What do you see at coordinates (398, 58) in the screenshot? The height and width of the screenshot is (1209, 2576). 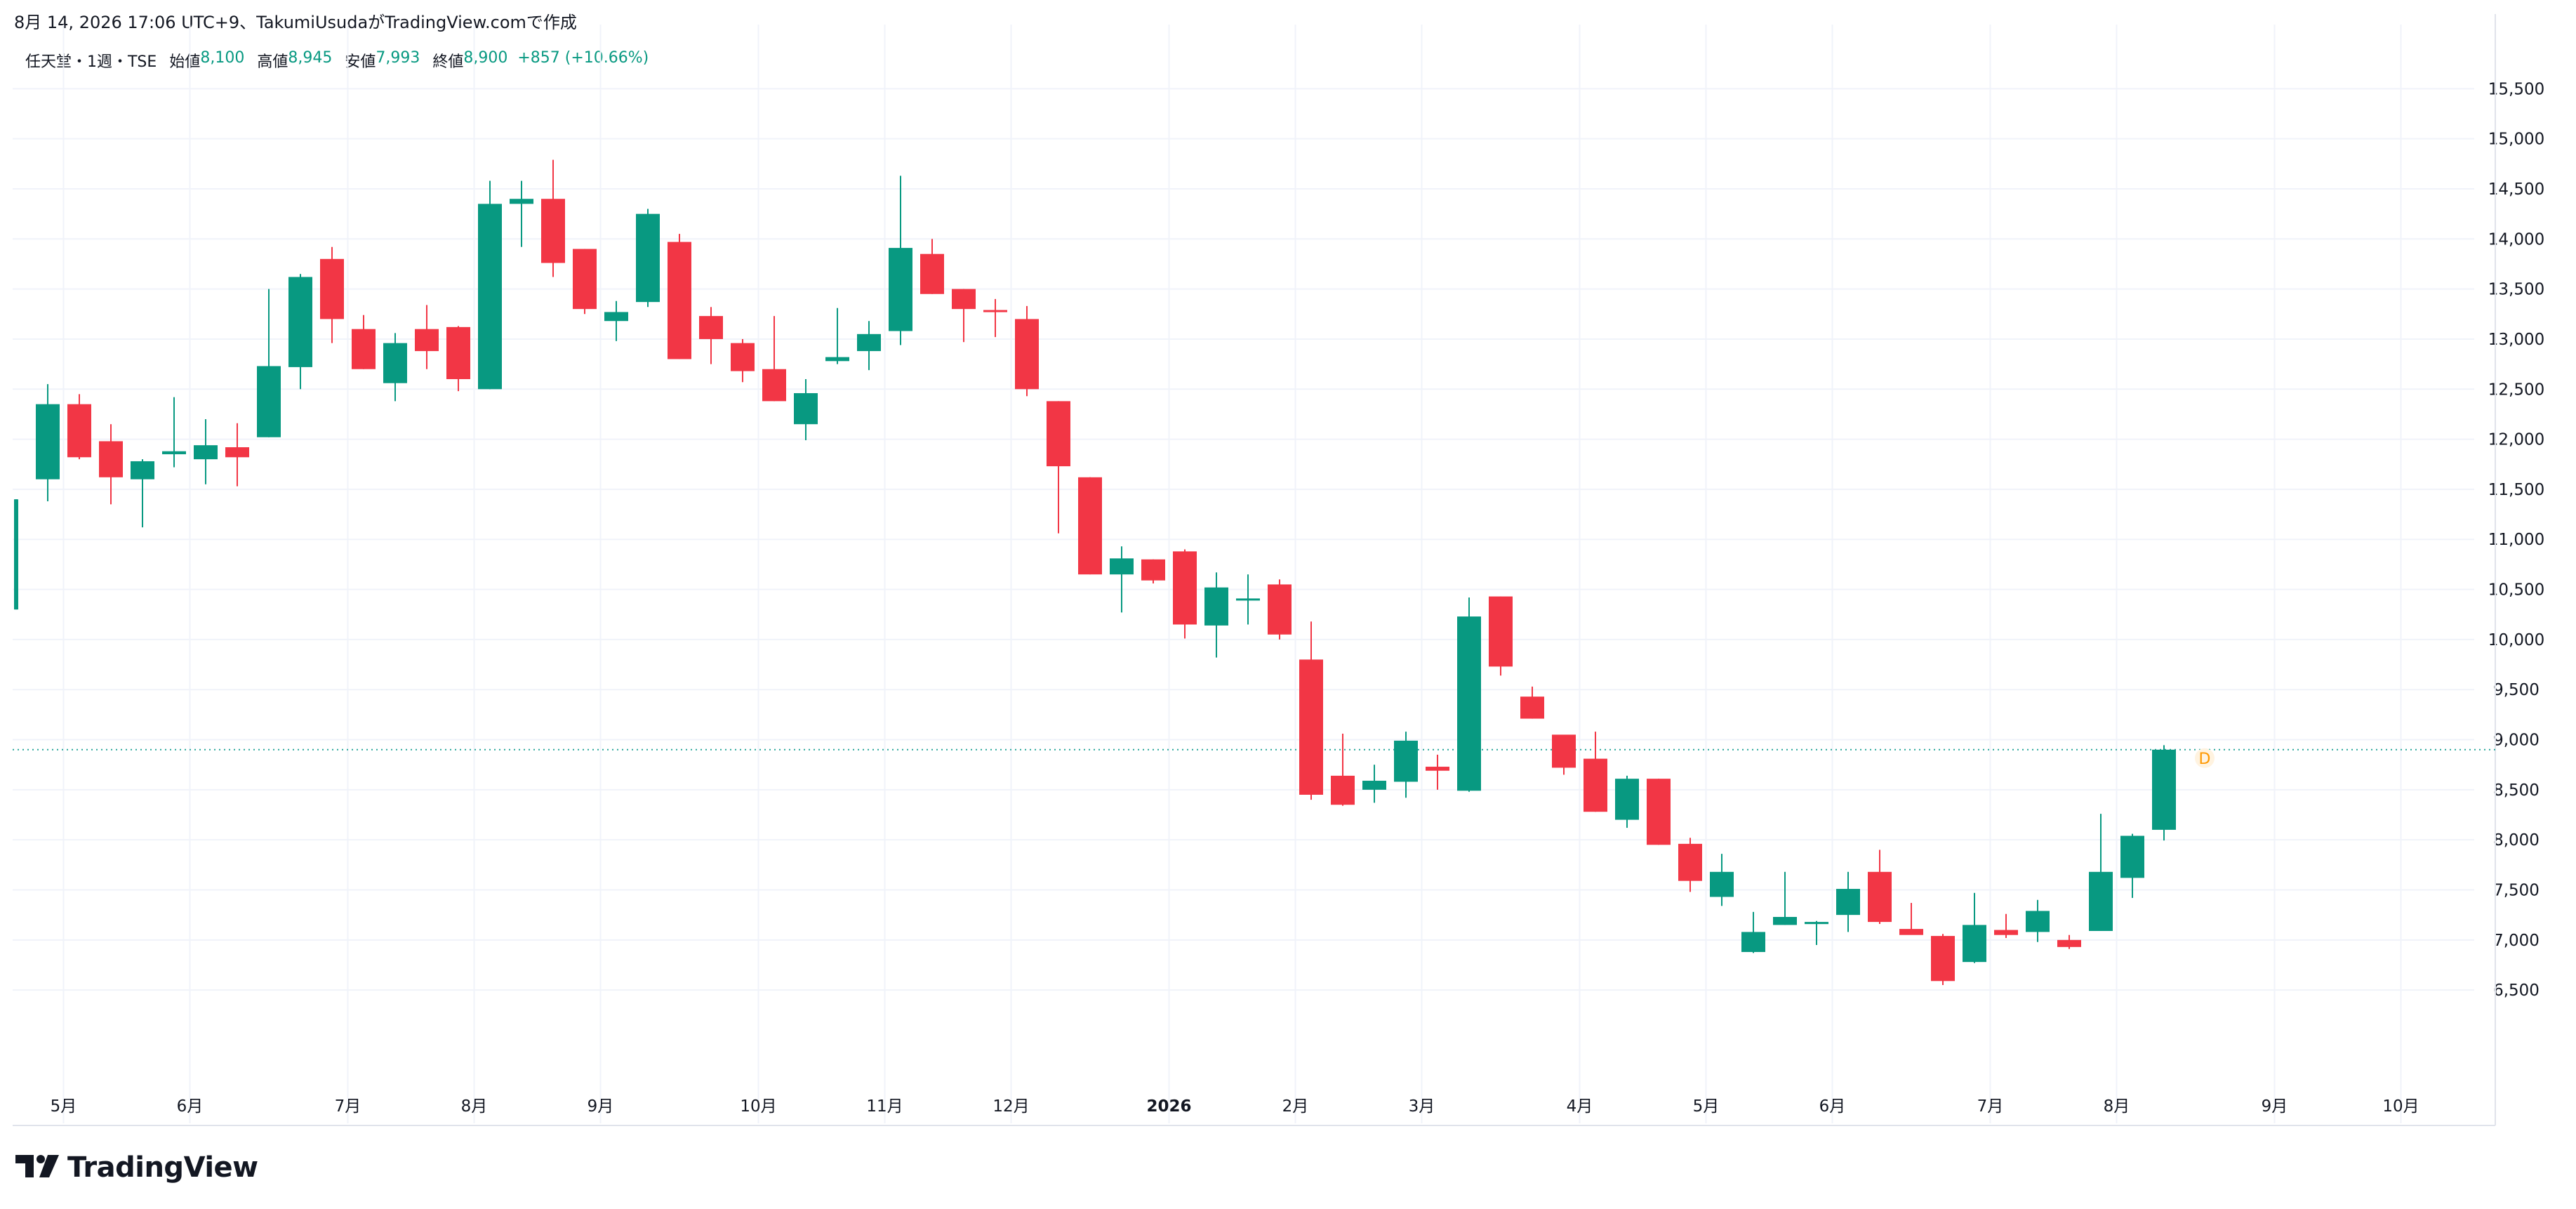 I see `low-value: 7,993` at bounding box center [398, 58].